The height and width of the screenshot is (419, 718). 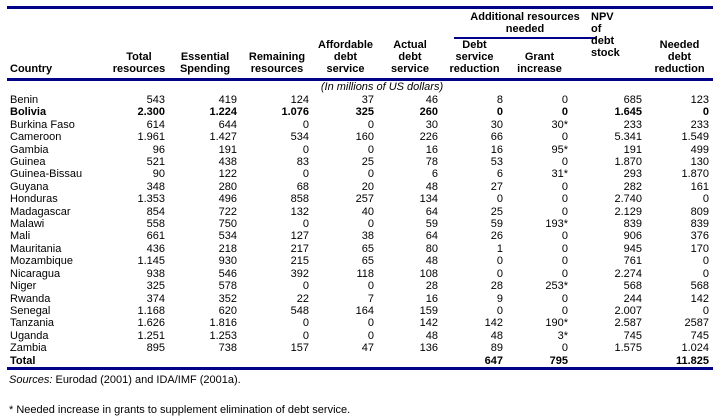 I want to click on value-cell: 53, so click(x=496, y=162).